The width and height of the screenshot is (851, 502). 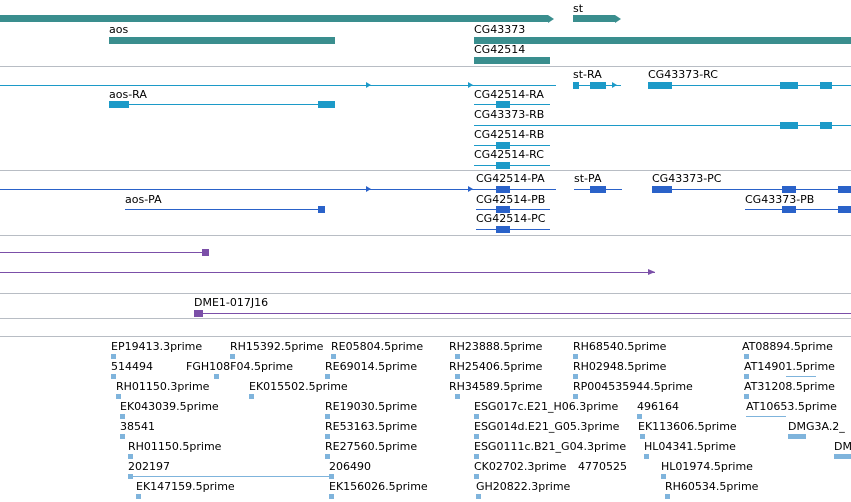 I want to click on gene-bar-st, so click(x=594, y=18).